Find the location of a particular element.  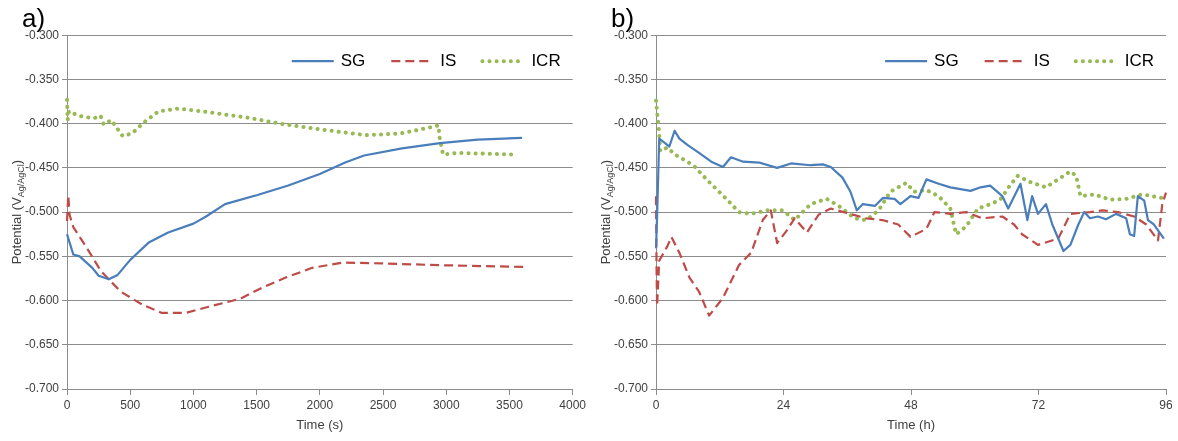

x-tick-label: 48 is located at coordinates (911, 404).